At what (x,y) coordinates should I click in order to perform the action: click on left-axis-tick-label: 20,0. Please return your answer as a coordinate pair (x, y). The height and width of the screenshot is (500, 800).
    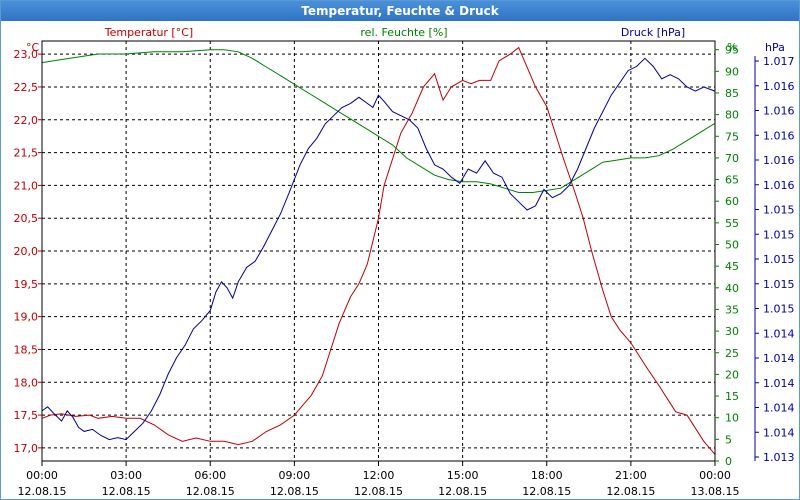
    Looking at the image, I should click on (26, 251).